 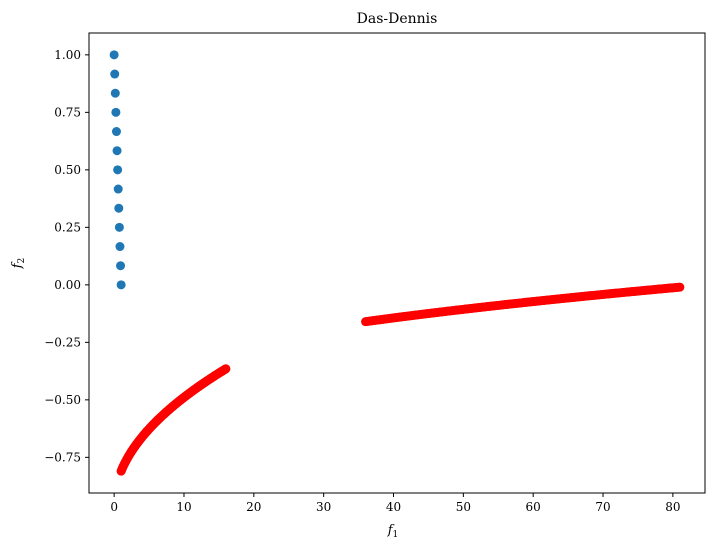 I want to click on y-axis-label-base: f, so click(x=17, y=265).